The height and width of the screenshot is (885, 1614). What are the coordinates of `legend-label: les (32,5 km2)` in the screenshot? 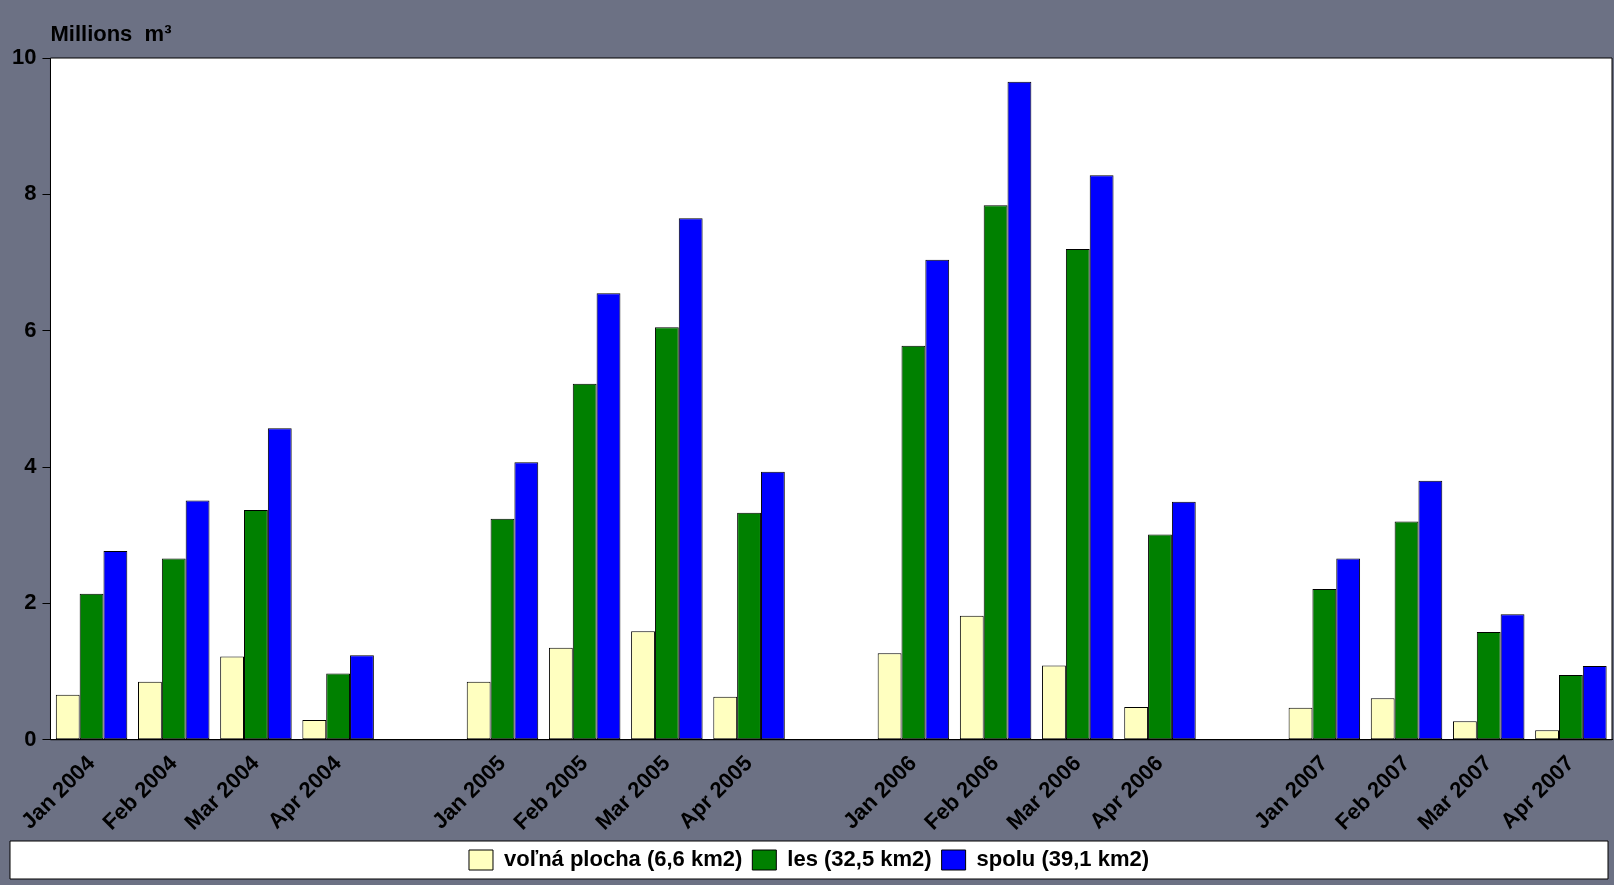 It's located at (859, 859).